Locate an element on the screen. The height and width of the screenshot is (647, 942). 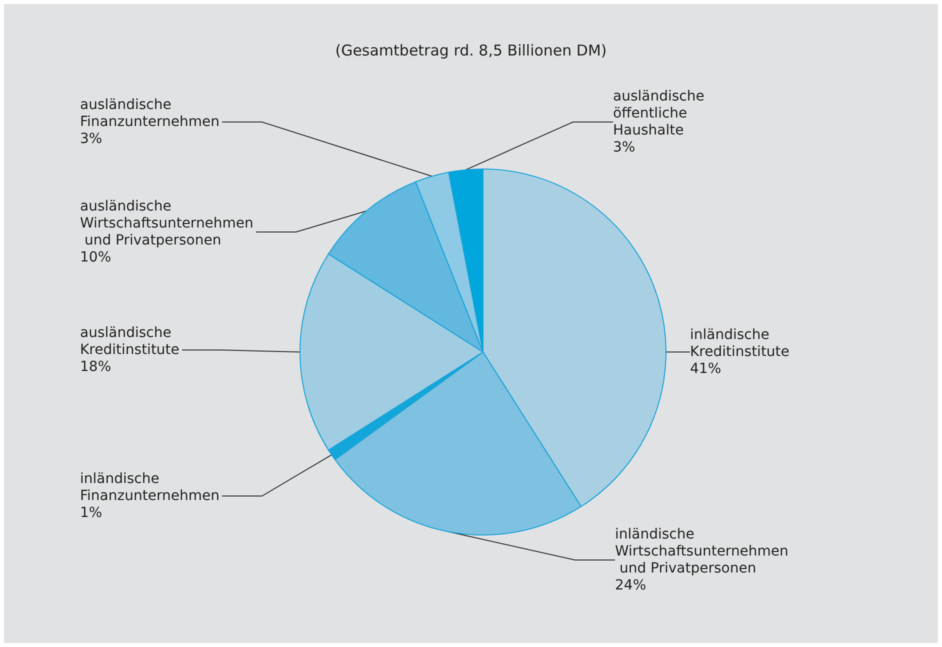
chart-title: (Gesamtbetrag rd. 8,5 Billionen DM) is located at coordinates (471, 51).